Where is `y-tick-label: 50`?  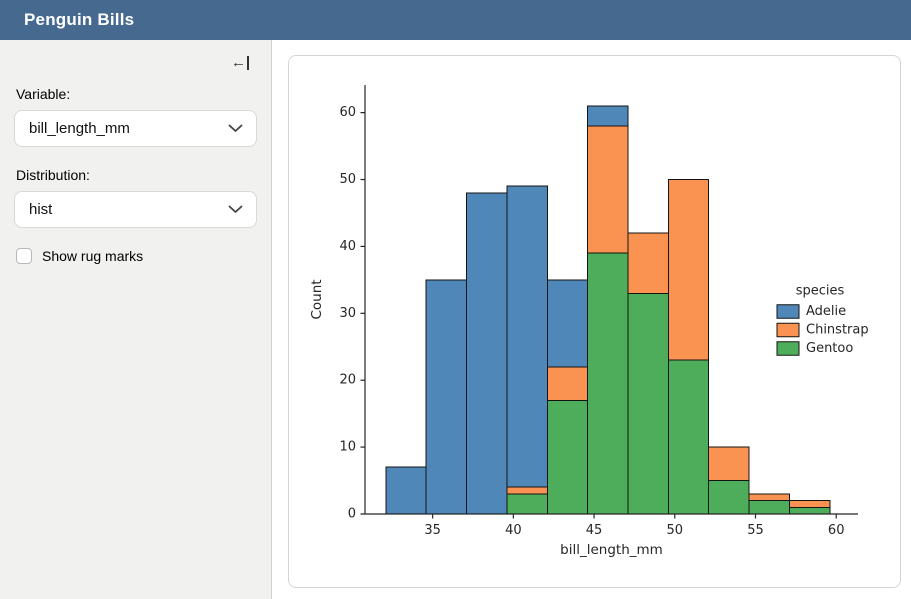
y-tick-label: 50 is located at coordinates (347, 179).